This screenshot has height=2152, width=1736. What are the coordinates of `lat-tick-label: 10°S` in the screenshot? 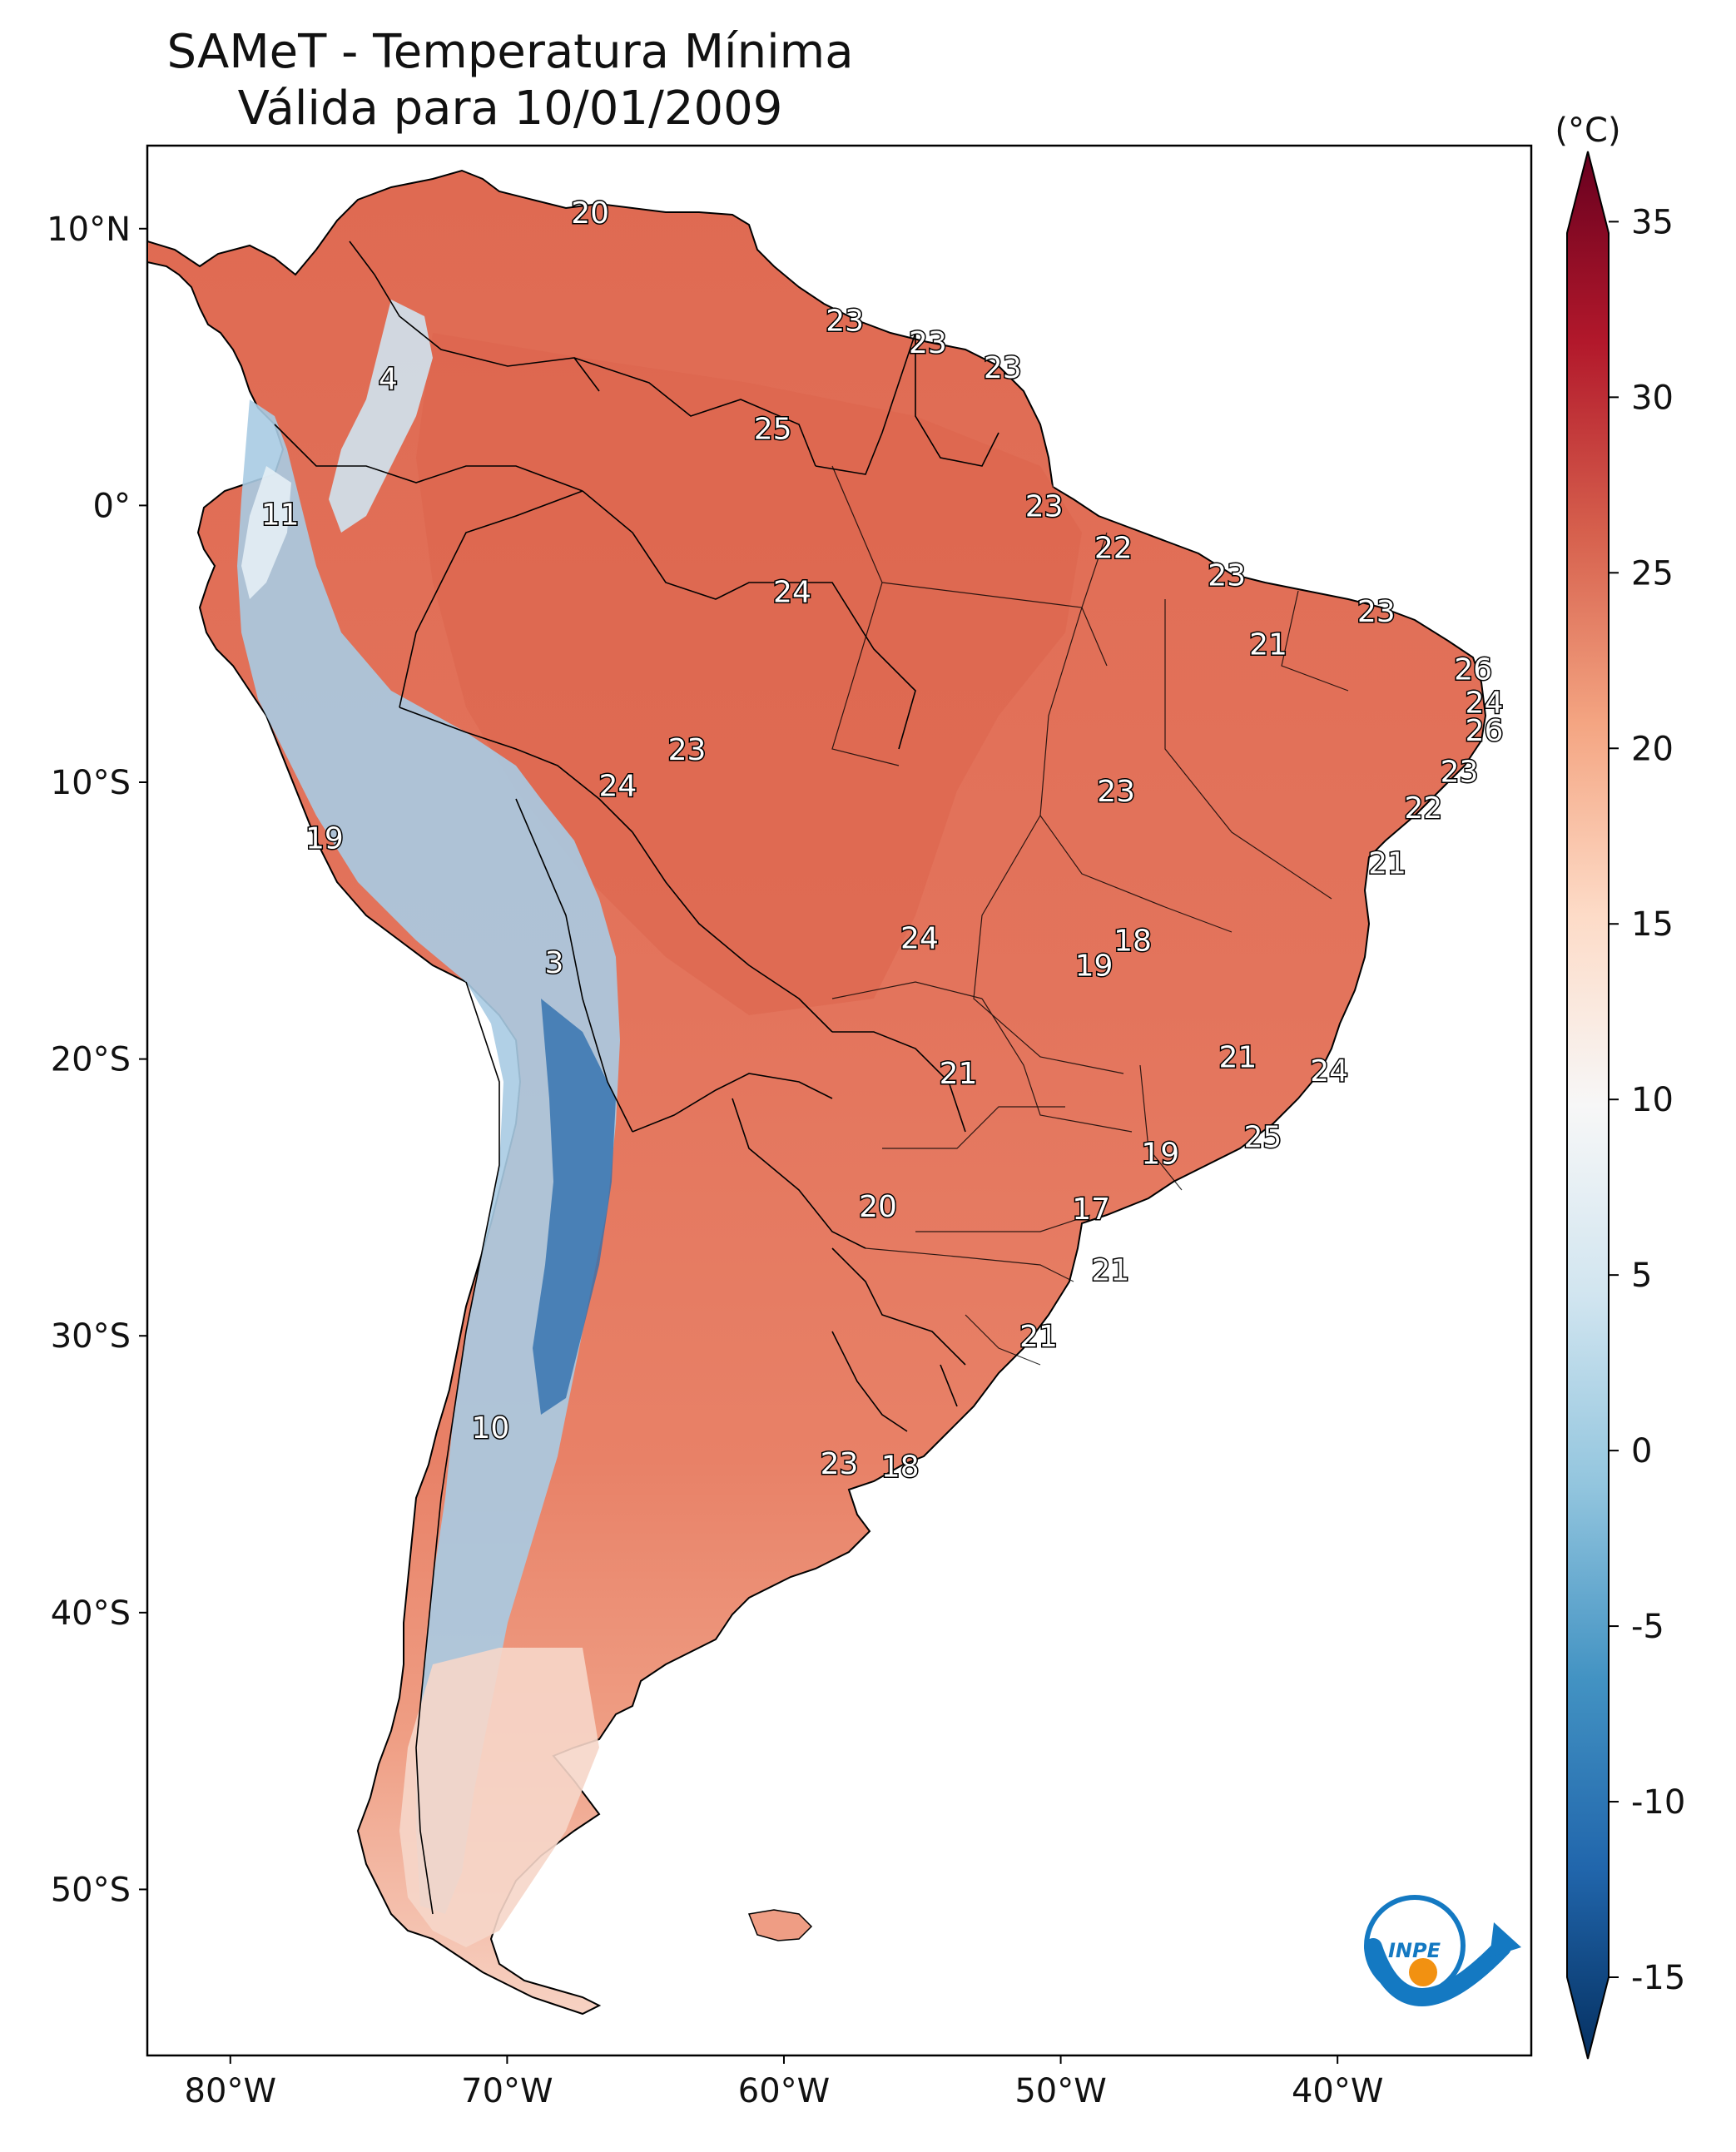 It's located at (91, 783).